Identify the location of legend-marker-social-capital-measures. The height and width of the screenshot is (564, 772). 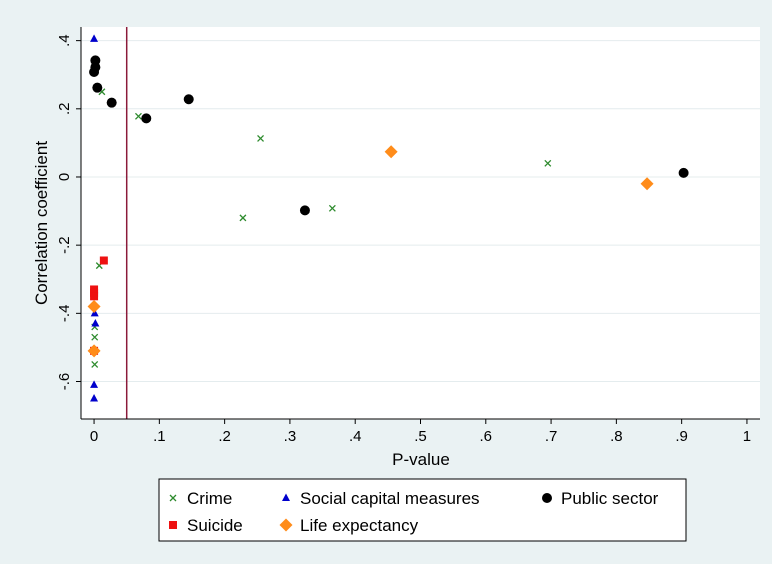
(286, 497).